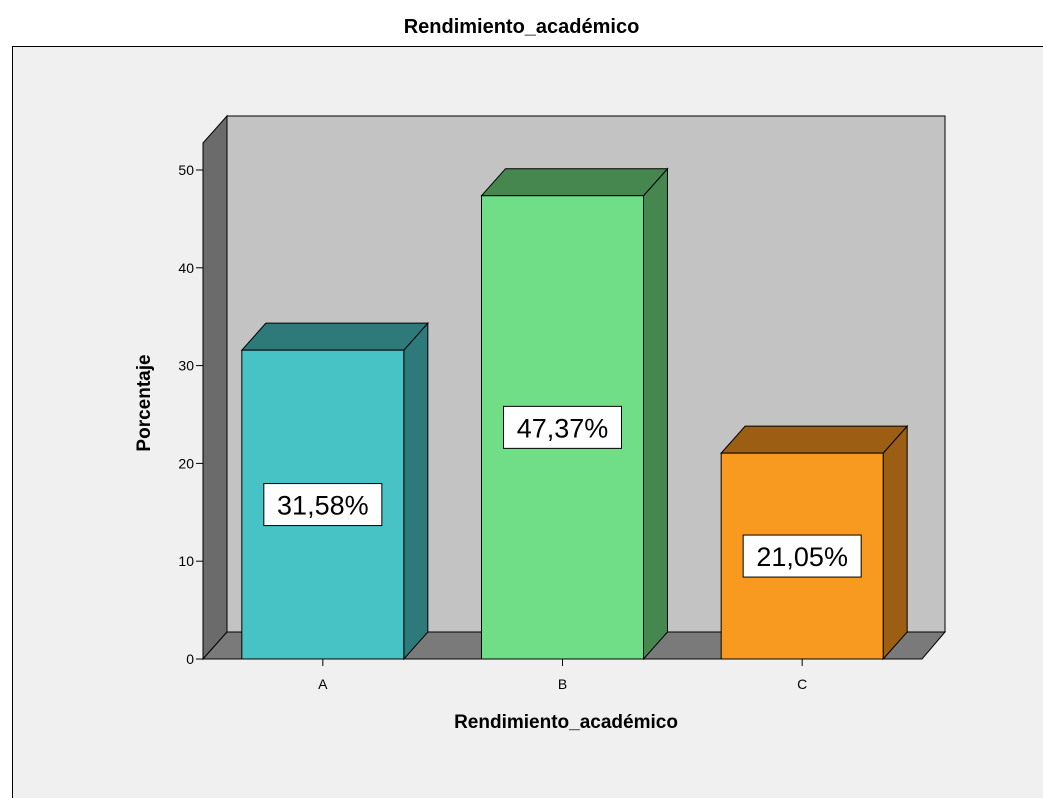  What do you see at coordinates (562, 684) in the screenshot?
I see `x-tick-label: B` at bounding box center [562, 684].